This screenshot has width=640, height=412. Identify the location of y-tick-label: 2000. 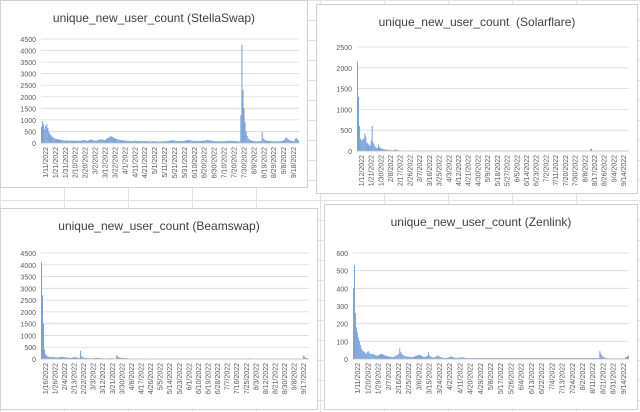
(28, 313).